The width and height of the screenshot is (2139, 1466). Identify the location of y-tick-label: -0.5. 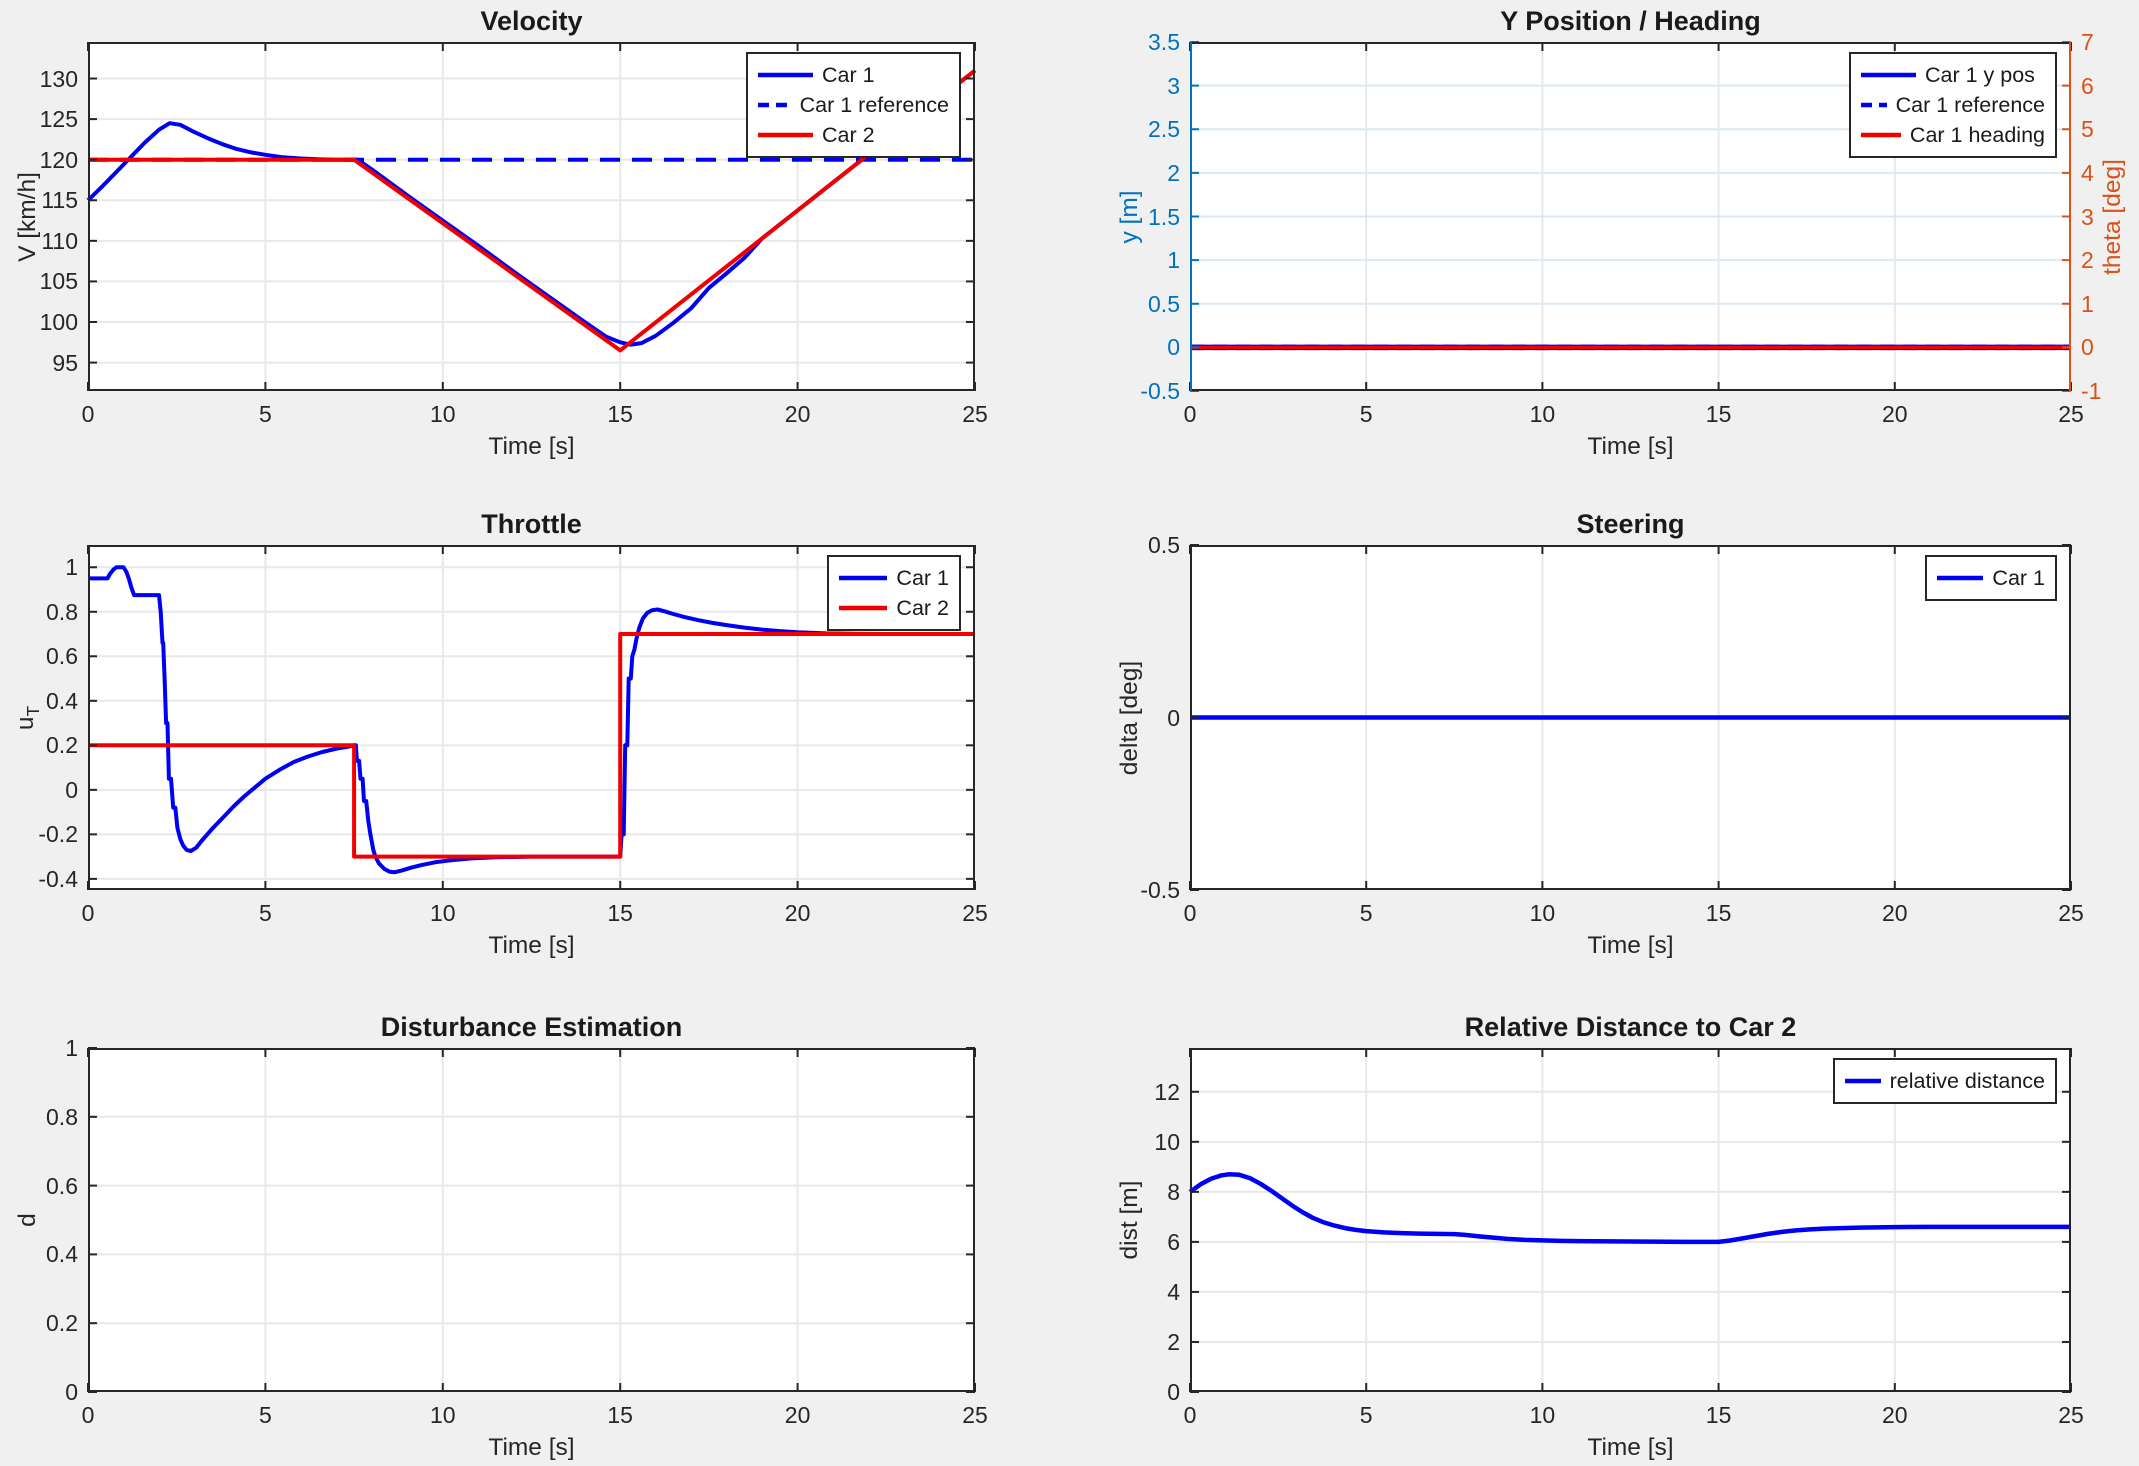
(1160, 890).